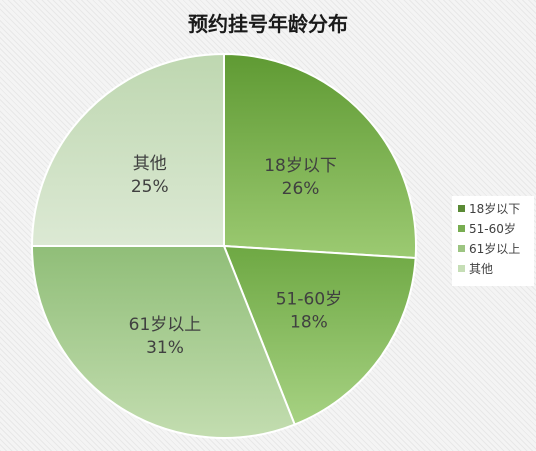  I want to click on legend-item-over-61: 61岁以上, so click(489, 249).